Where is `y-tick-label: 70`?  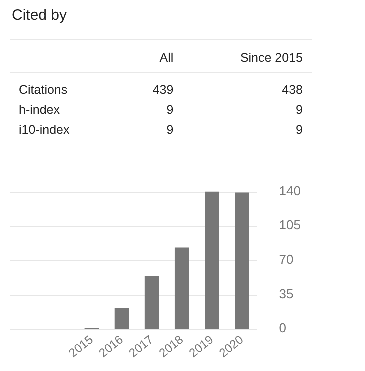 y-tick-label: 70 is located at coordinates (286, 260).